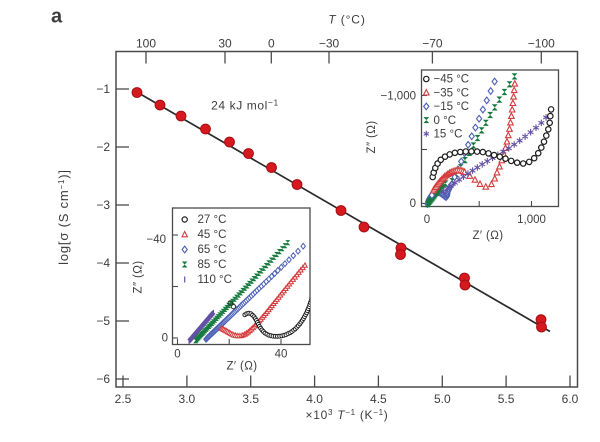 This screenshot has height=442, width=600. Describe the element at coordinates (399, 97) in the screenshot. I see `svg-text: −1,000` at that location.